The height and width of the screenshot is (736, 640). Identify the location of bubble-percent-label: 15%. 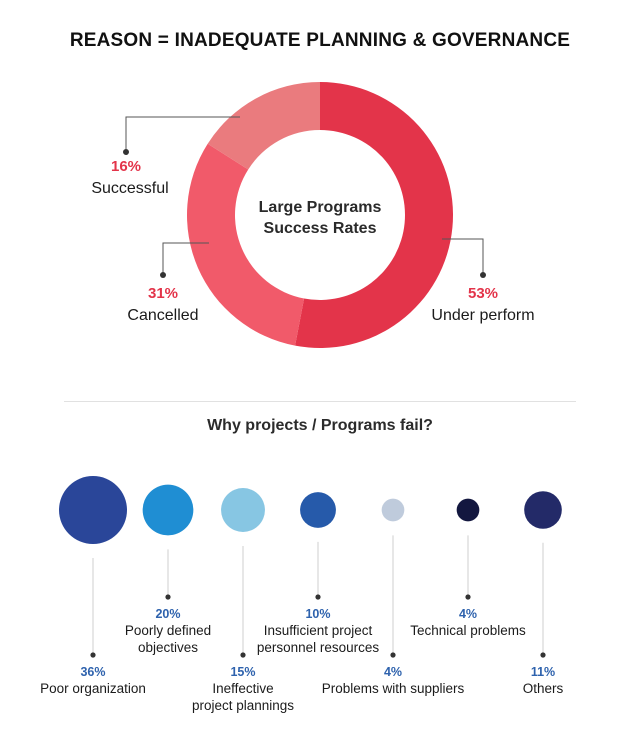
(242, 672).